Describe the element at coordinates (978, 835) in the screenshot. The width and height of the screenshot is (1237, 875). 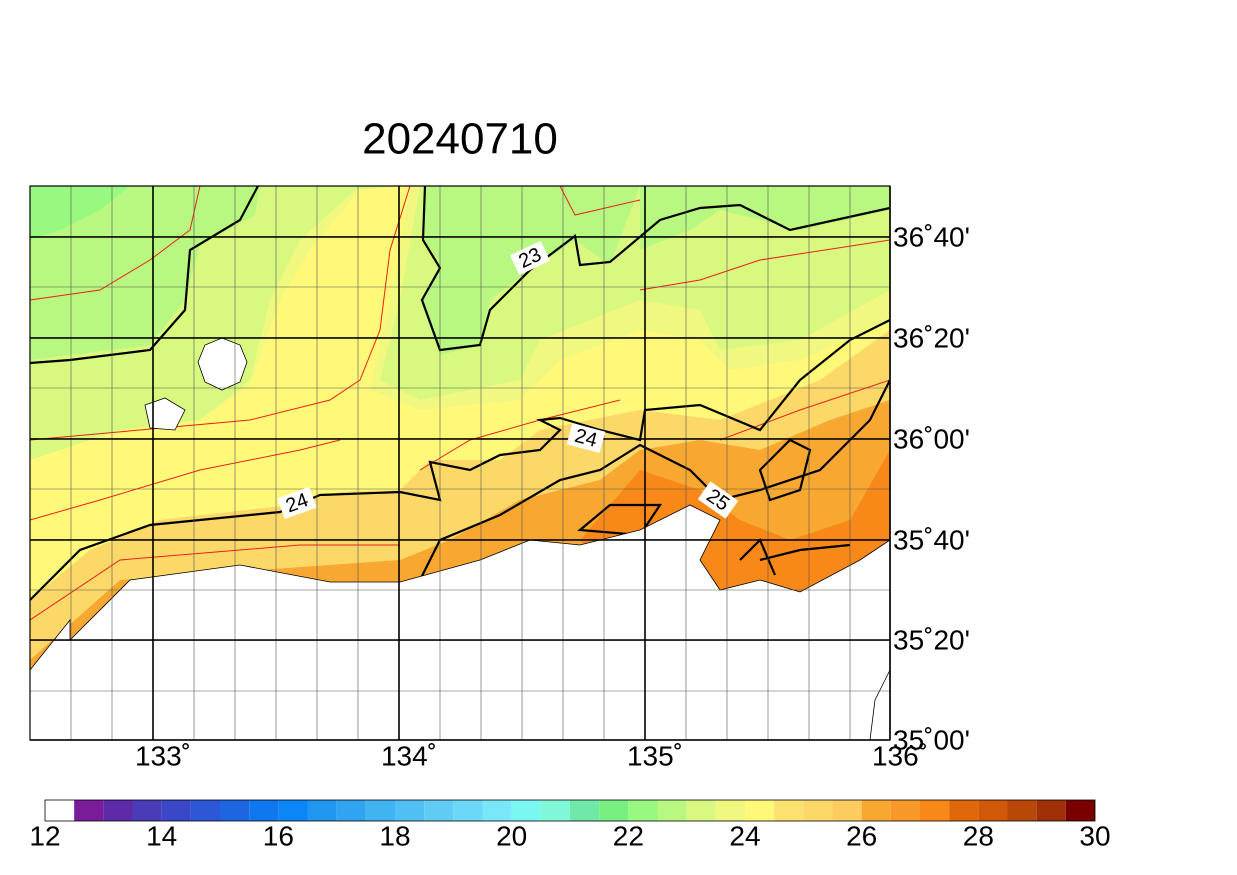
I see `colorbar-tick-label: 28` at that location.